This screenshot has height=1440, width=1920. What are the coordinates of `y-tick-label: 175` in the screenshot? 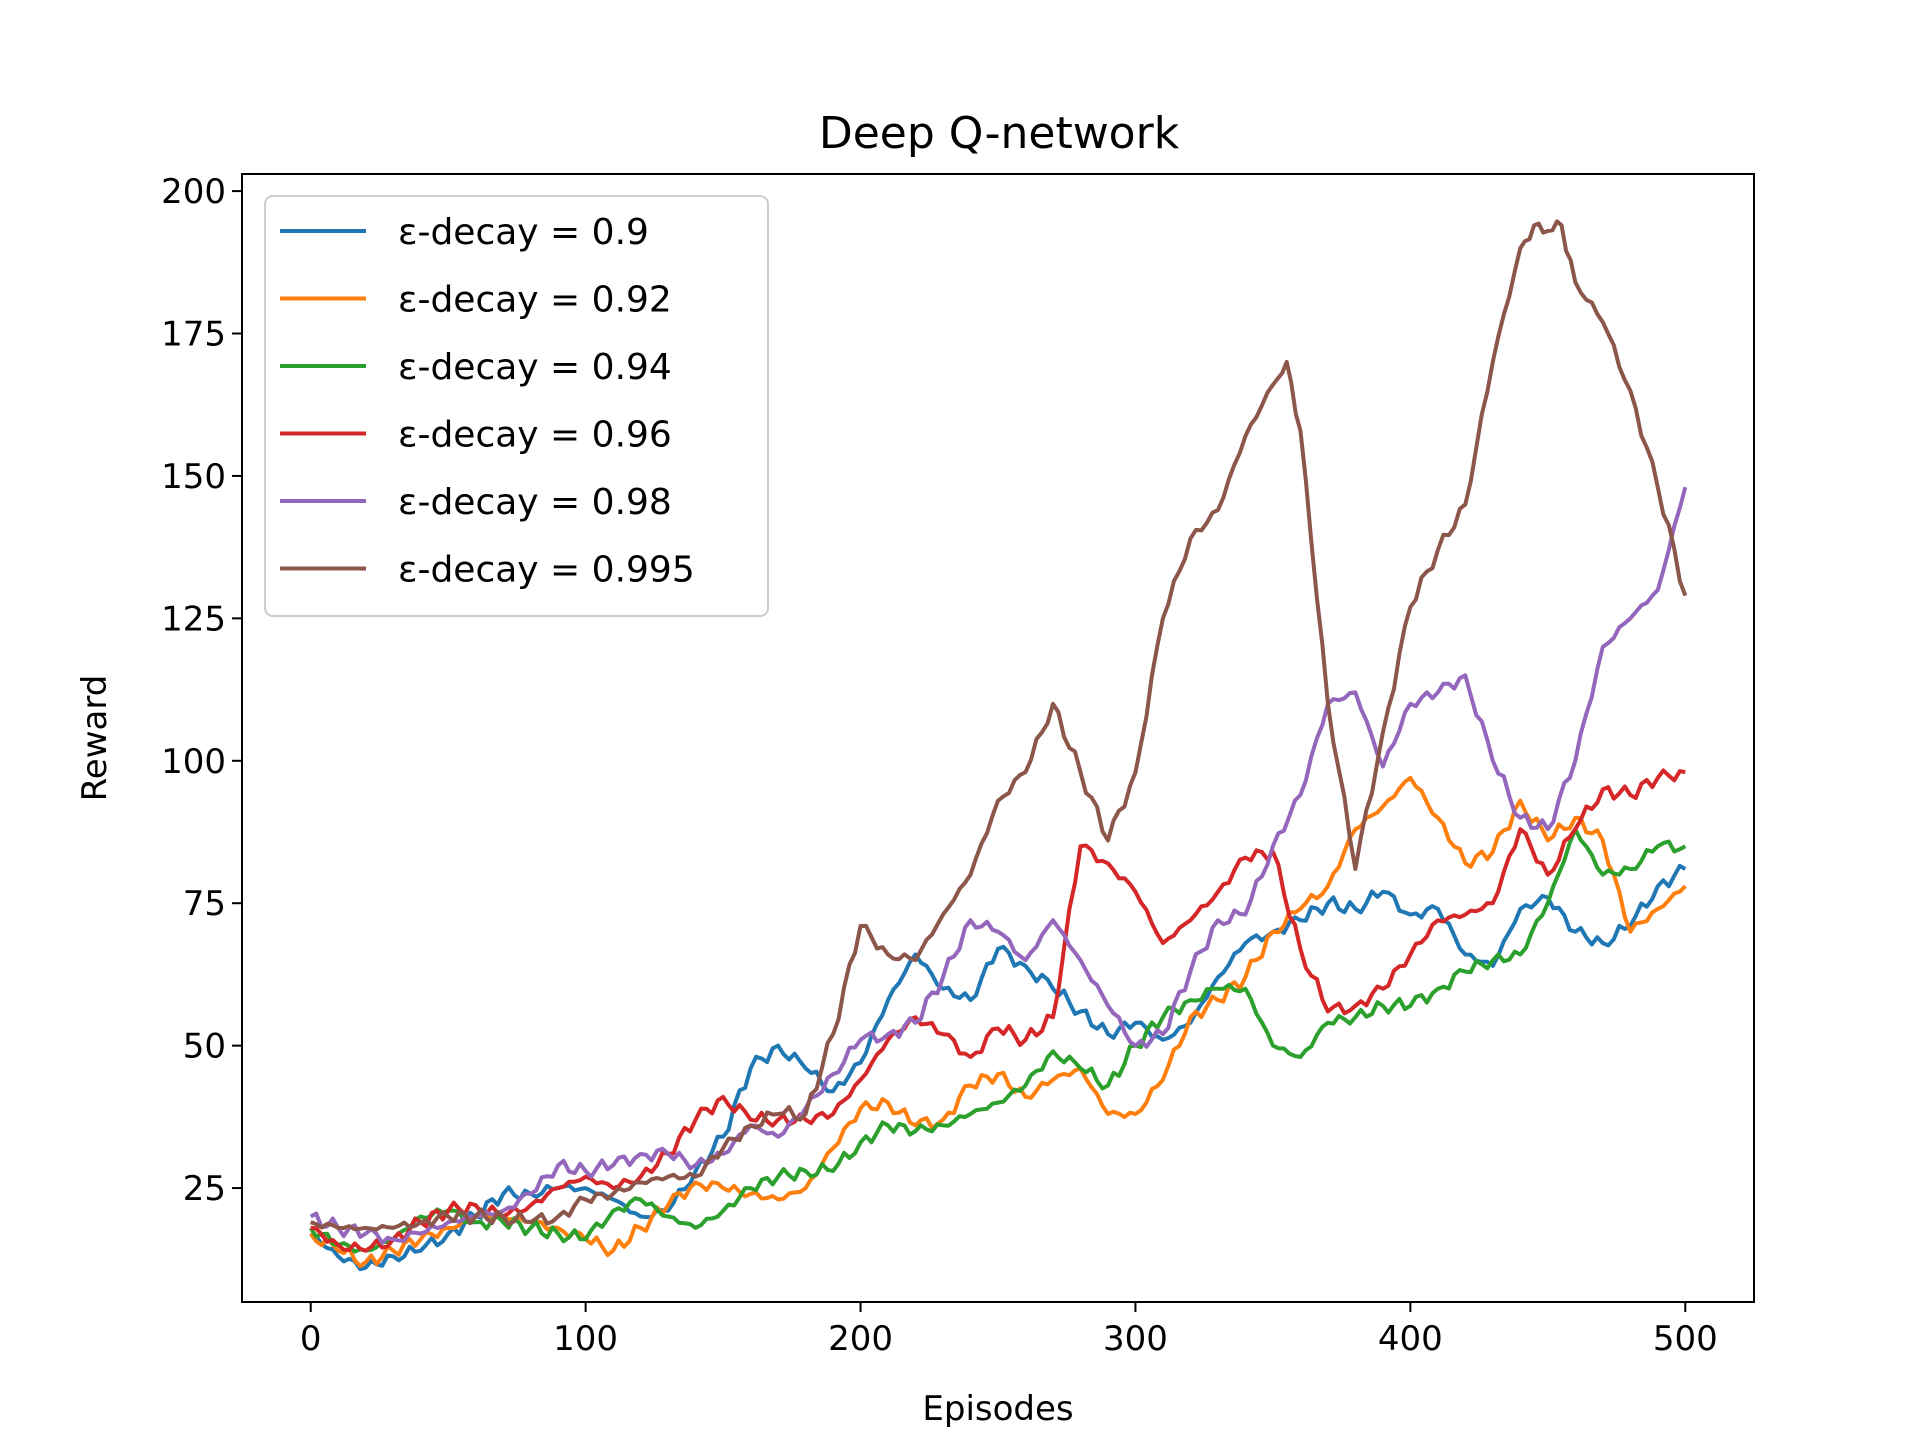 It's located at (193, 335).